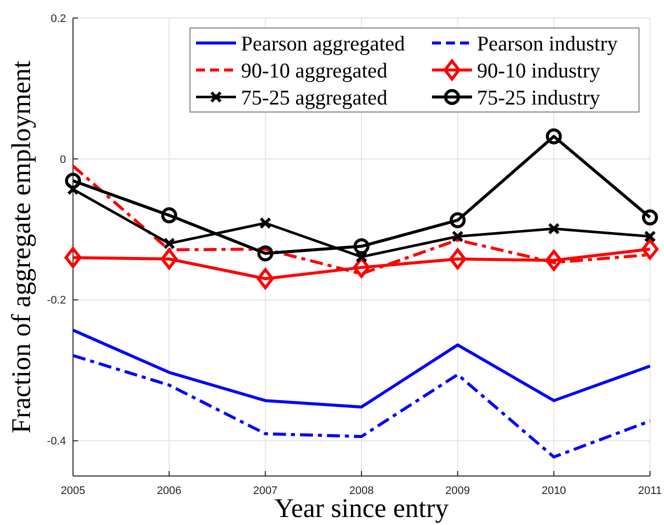 Image resolution: width=664 pixels, height=525 pixels. What do you see at coordinates (21, 247) in the screenshot?
I see `y-axis-title: Fraction of aggregate employment` at bounding box center [21, 247].